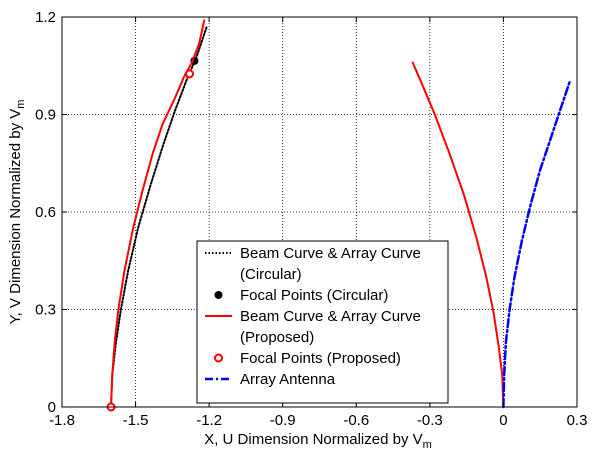  I want to click on legend-entry-5: Array Antenna, so click(270, 379).